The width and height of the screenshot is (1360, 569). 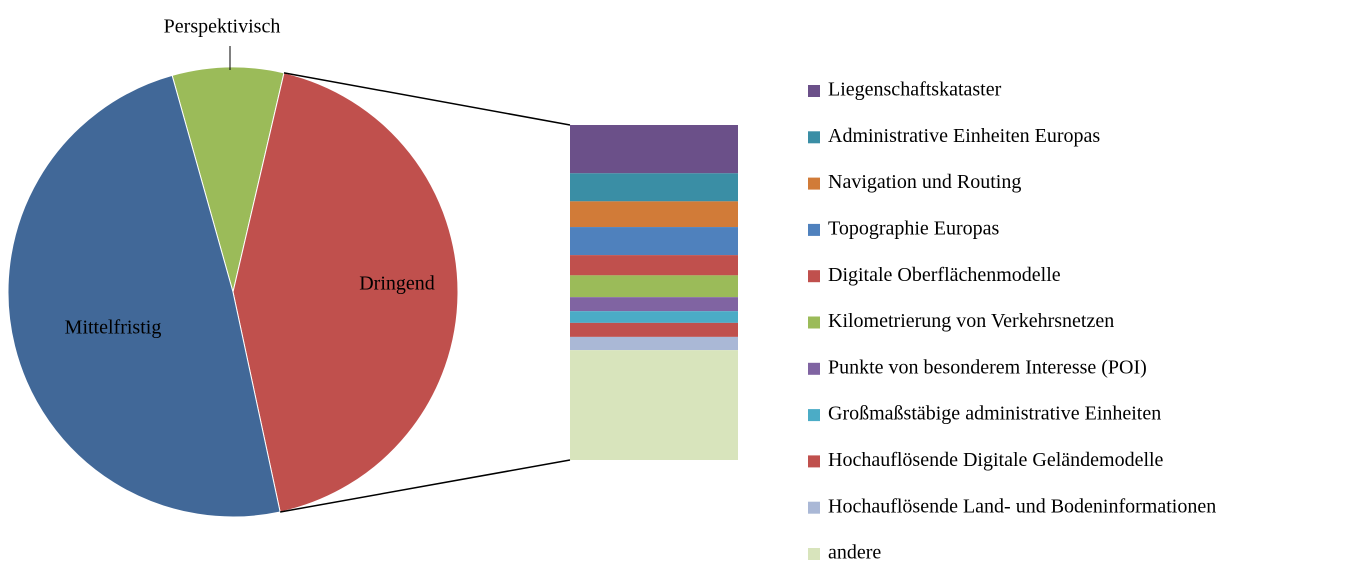 What do you see at coordinates (222, 27) in the screenshot?
I see `slice-label: Perspektivisch` at bounding box center [222, 27].